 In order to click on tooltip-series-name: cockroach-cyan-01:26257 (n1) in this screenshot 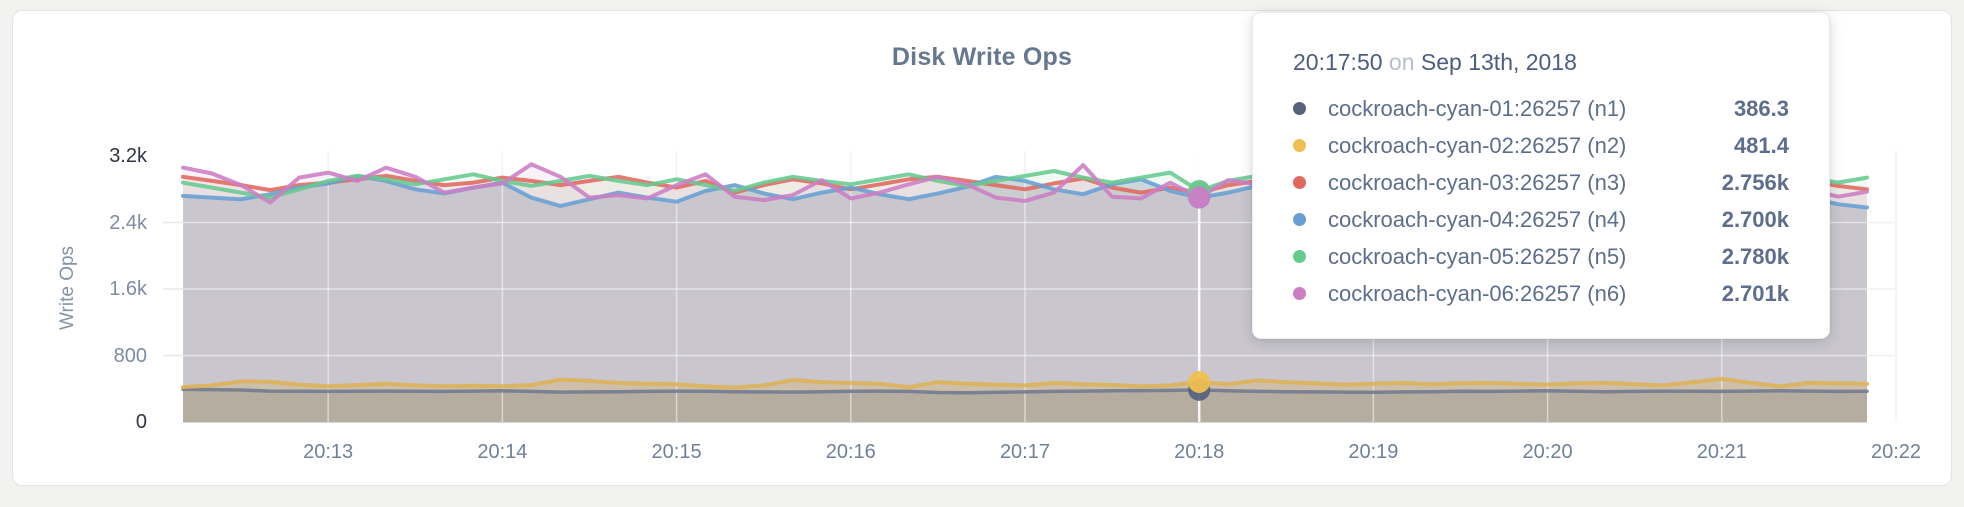, I will do `click(1477, 108)`.